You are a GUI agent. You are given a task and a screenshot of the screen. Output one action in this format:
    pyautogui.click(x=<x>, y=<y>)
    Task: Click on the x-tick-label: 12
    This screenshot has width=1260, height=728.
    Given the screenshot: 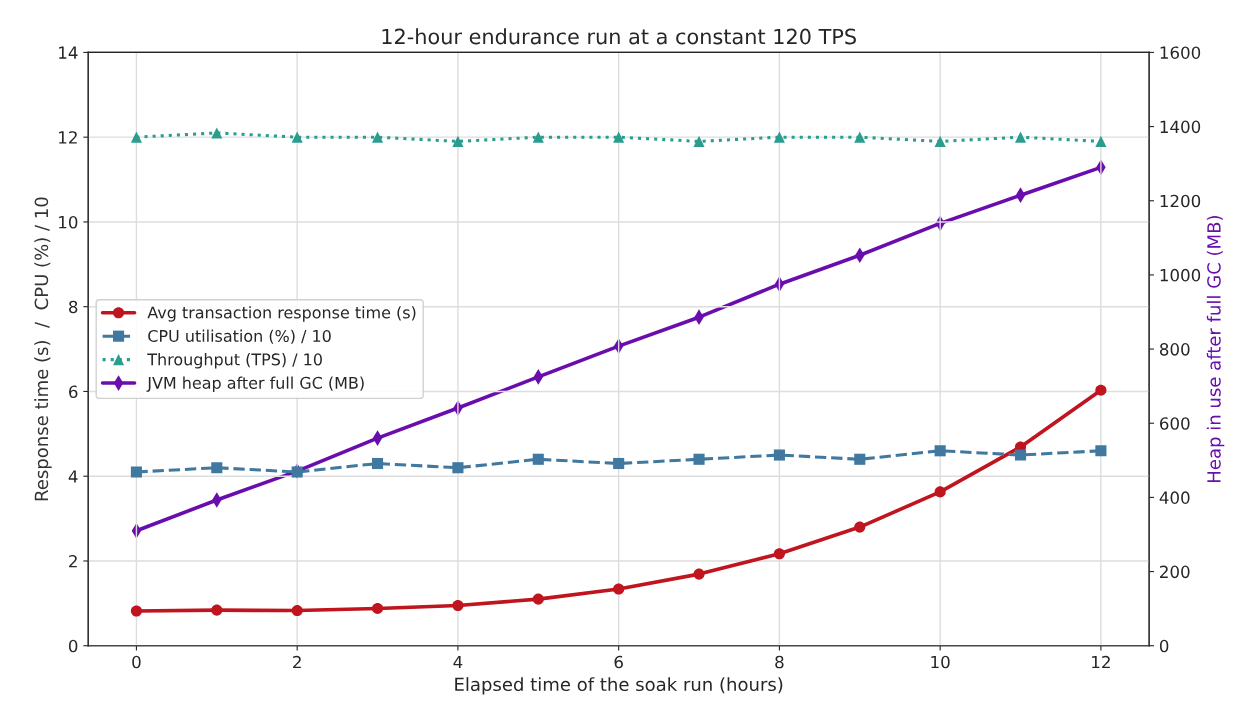 What is the action you would take?
    pyautogui.click(x=1101, y=662)
    